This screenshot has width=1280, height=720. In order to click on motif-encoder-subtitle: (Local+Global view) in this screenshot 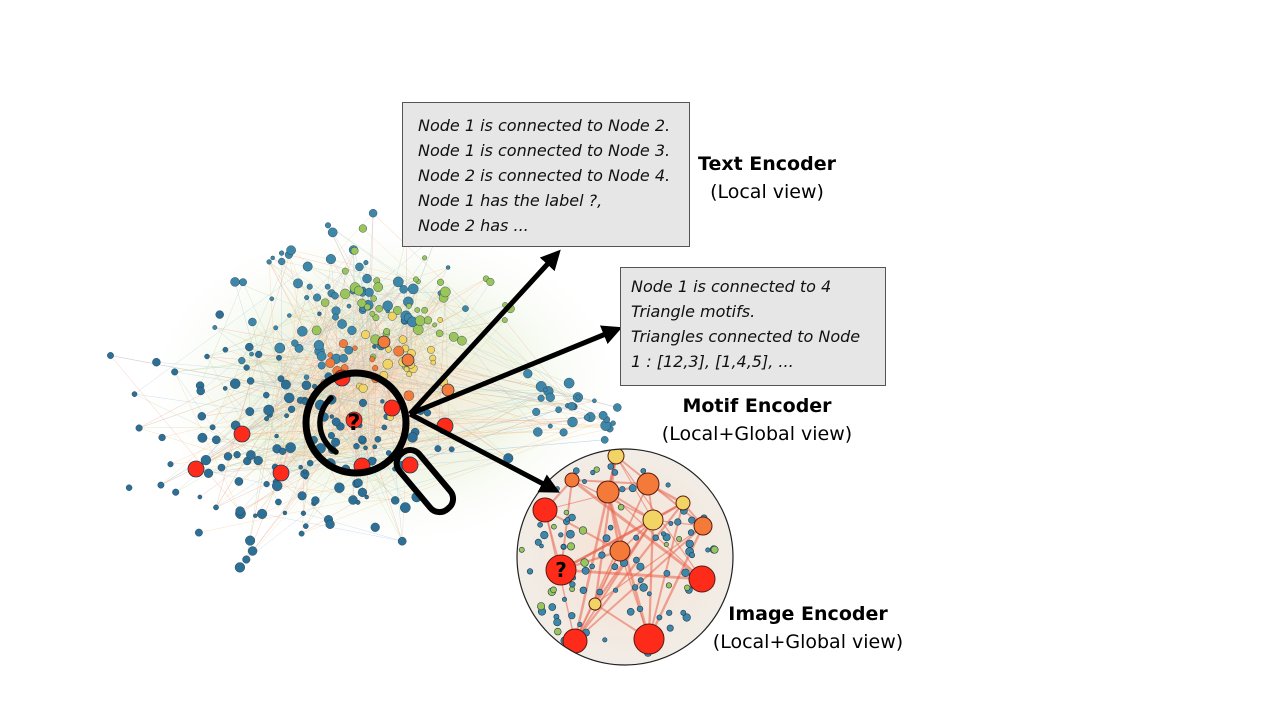, I will do `click(757, 434)`.